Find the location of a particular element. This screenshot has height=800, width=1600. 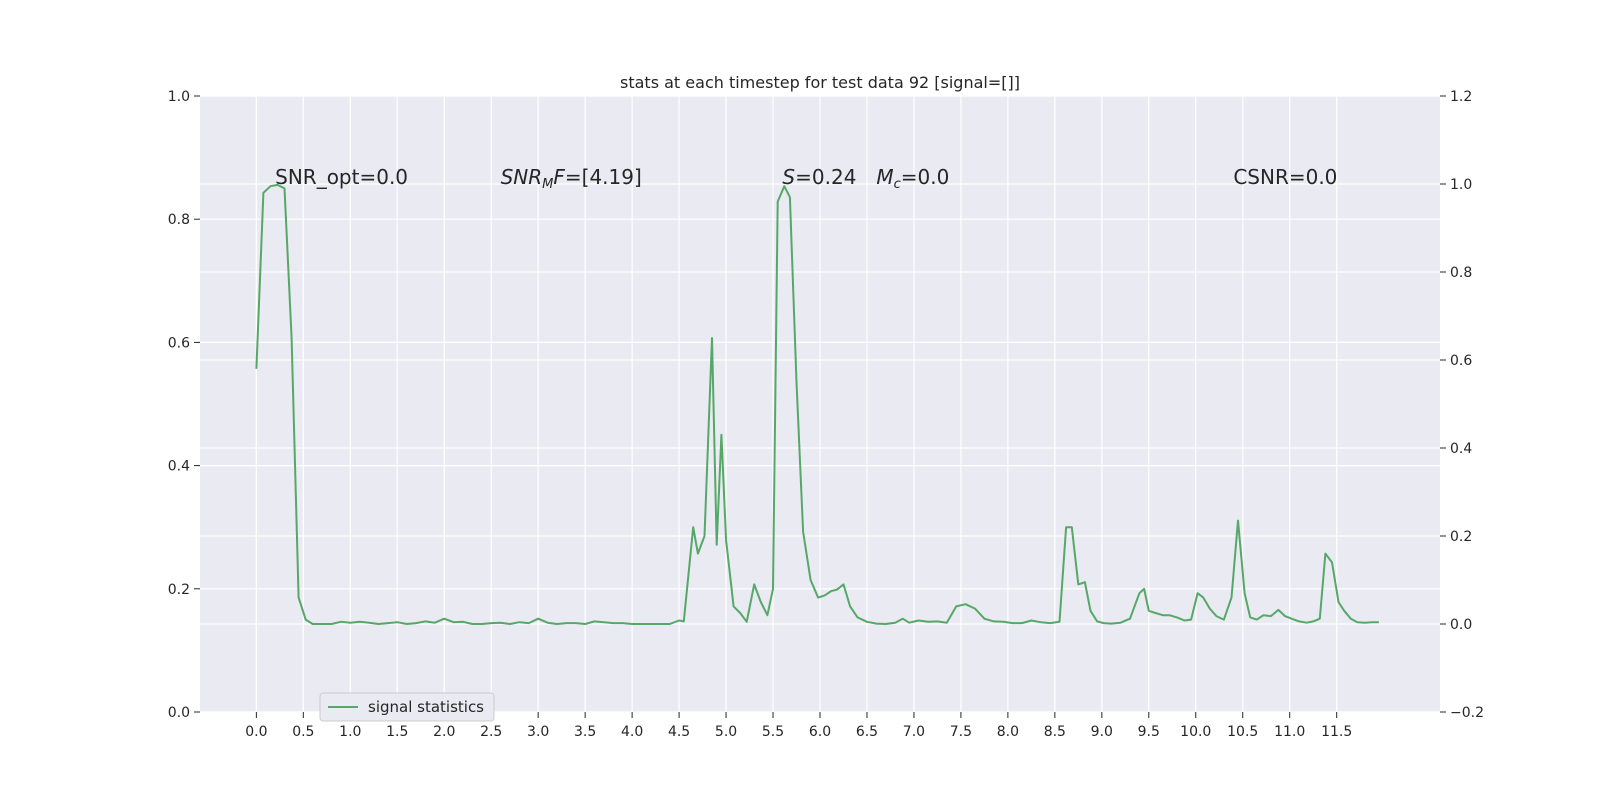

y-tick-label: 0.2 is located at coordinates (179, 590).